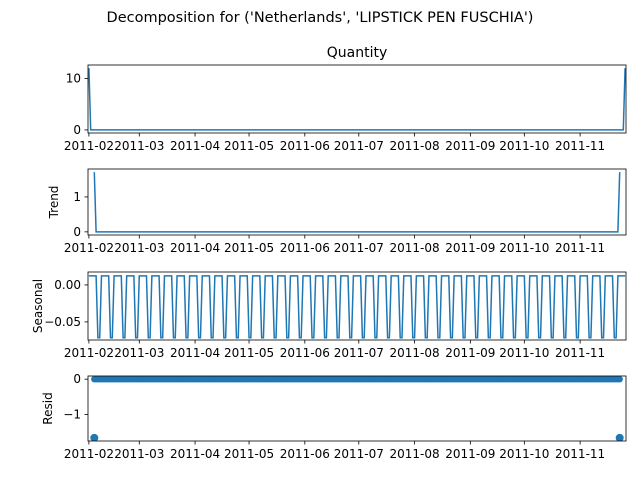 This screenshot has height=480, width=640. I want to click on y-axis-label: Trend, so click(54, 203).